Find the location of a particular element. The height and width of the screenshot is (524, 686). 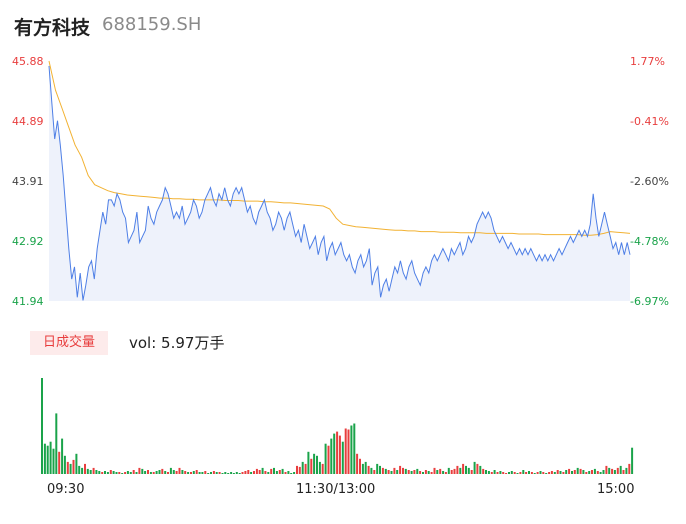

y-left-tick: 42.92 is located at coordinates (28, 241).